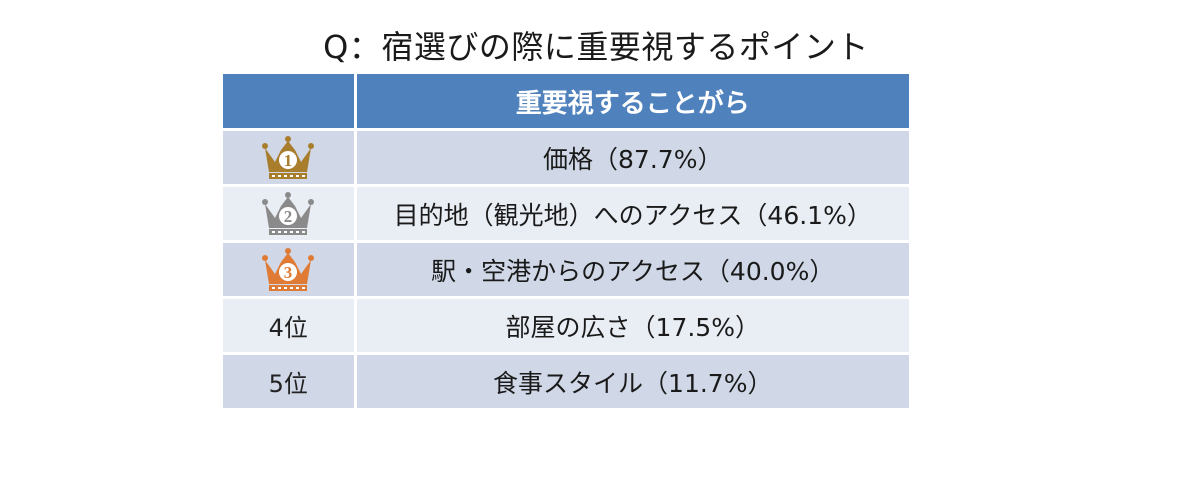 The height and width of the screenshot is (492, 1192). Describe the element at coordinates (288, 272) in the screenshot. I see `rank-number: 3` at that location.